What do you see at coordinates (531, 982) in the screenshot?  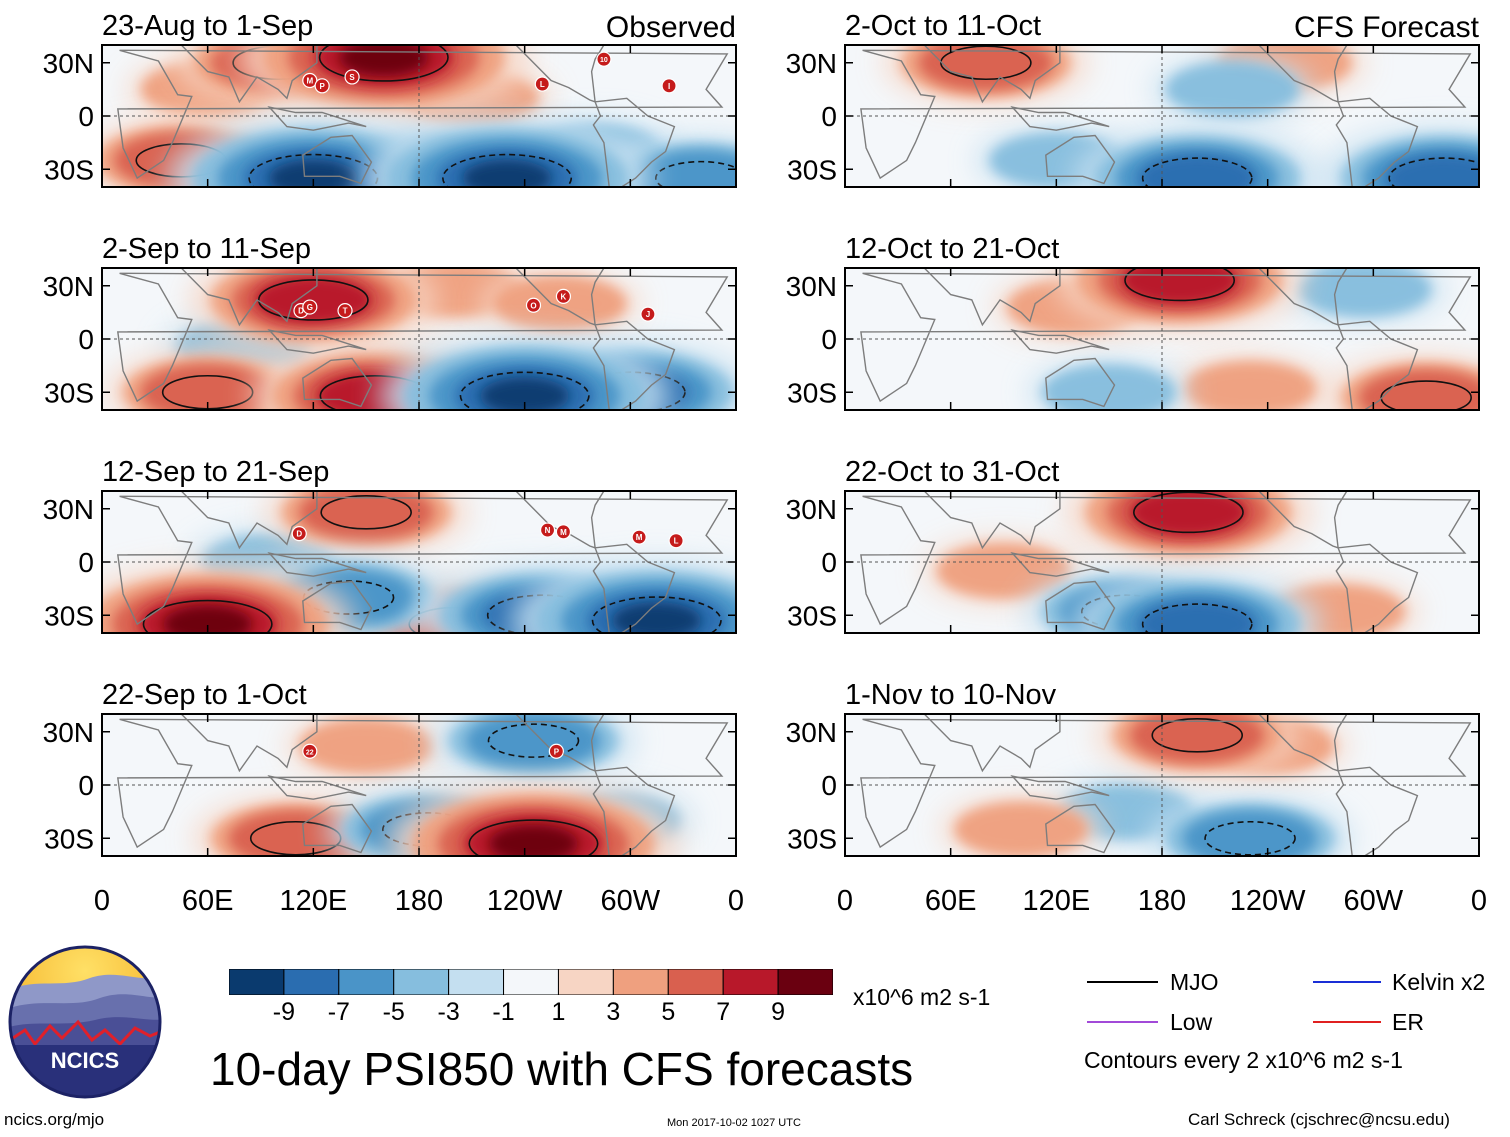 I see `colorbar-boxes` at bounding box center [531, 982].